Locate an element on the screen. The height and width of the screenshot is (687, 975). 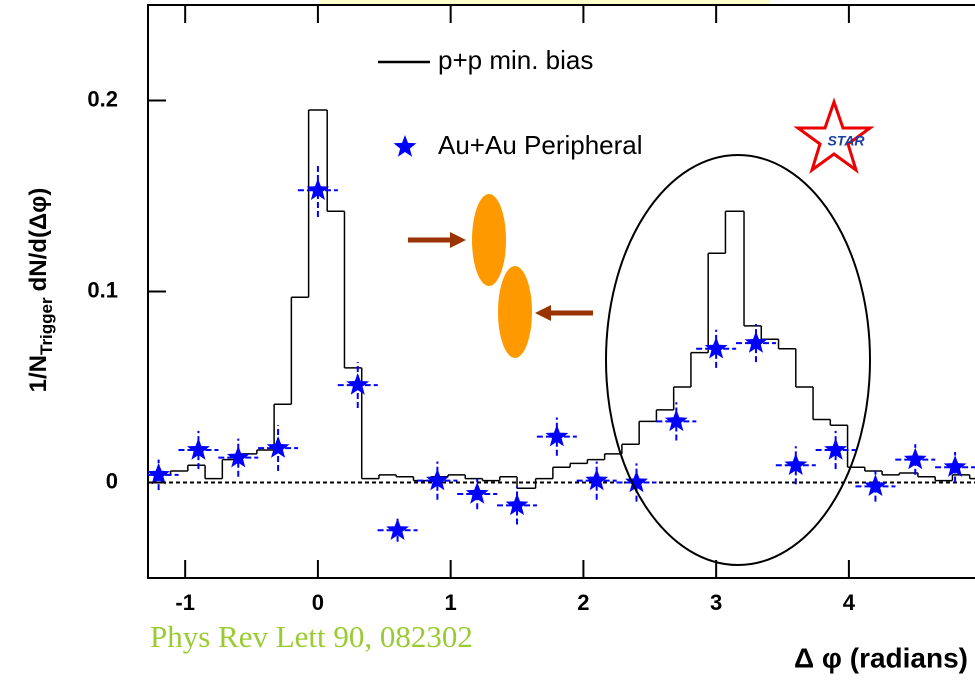
y-axis-label: 1/NTrigger dN/d(Δφ) is located at coordinates (40, 290).